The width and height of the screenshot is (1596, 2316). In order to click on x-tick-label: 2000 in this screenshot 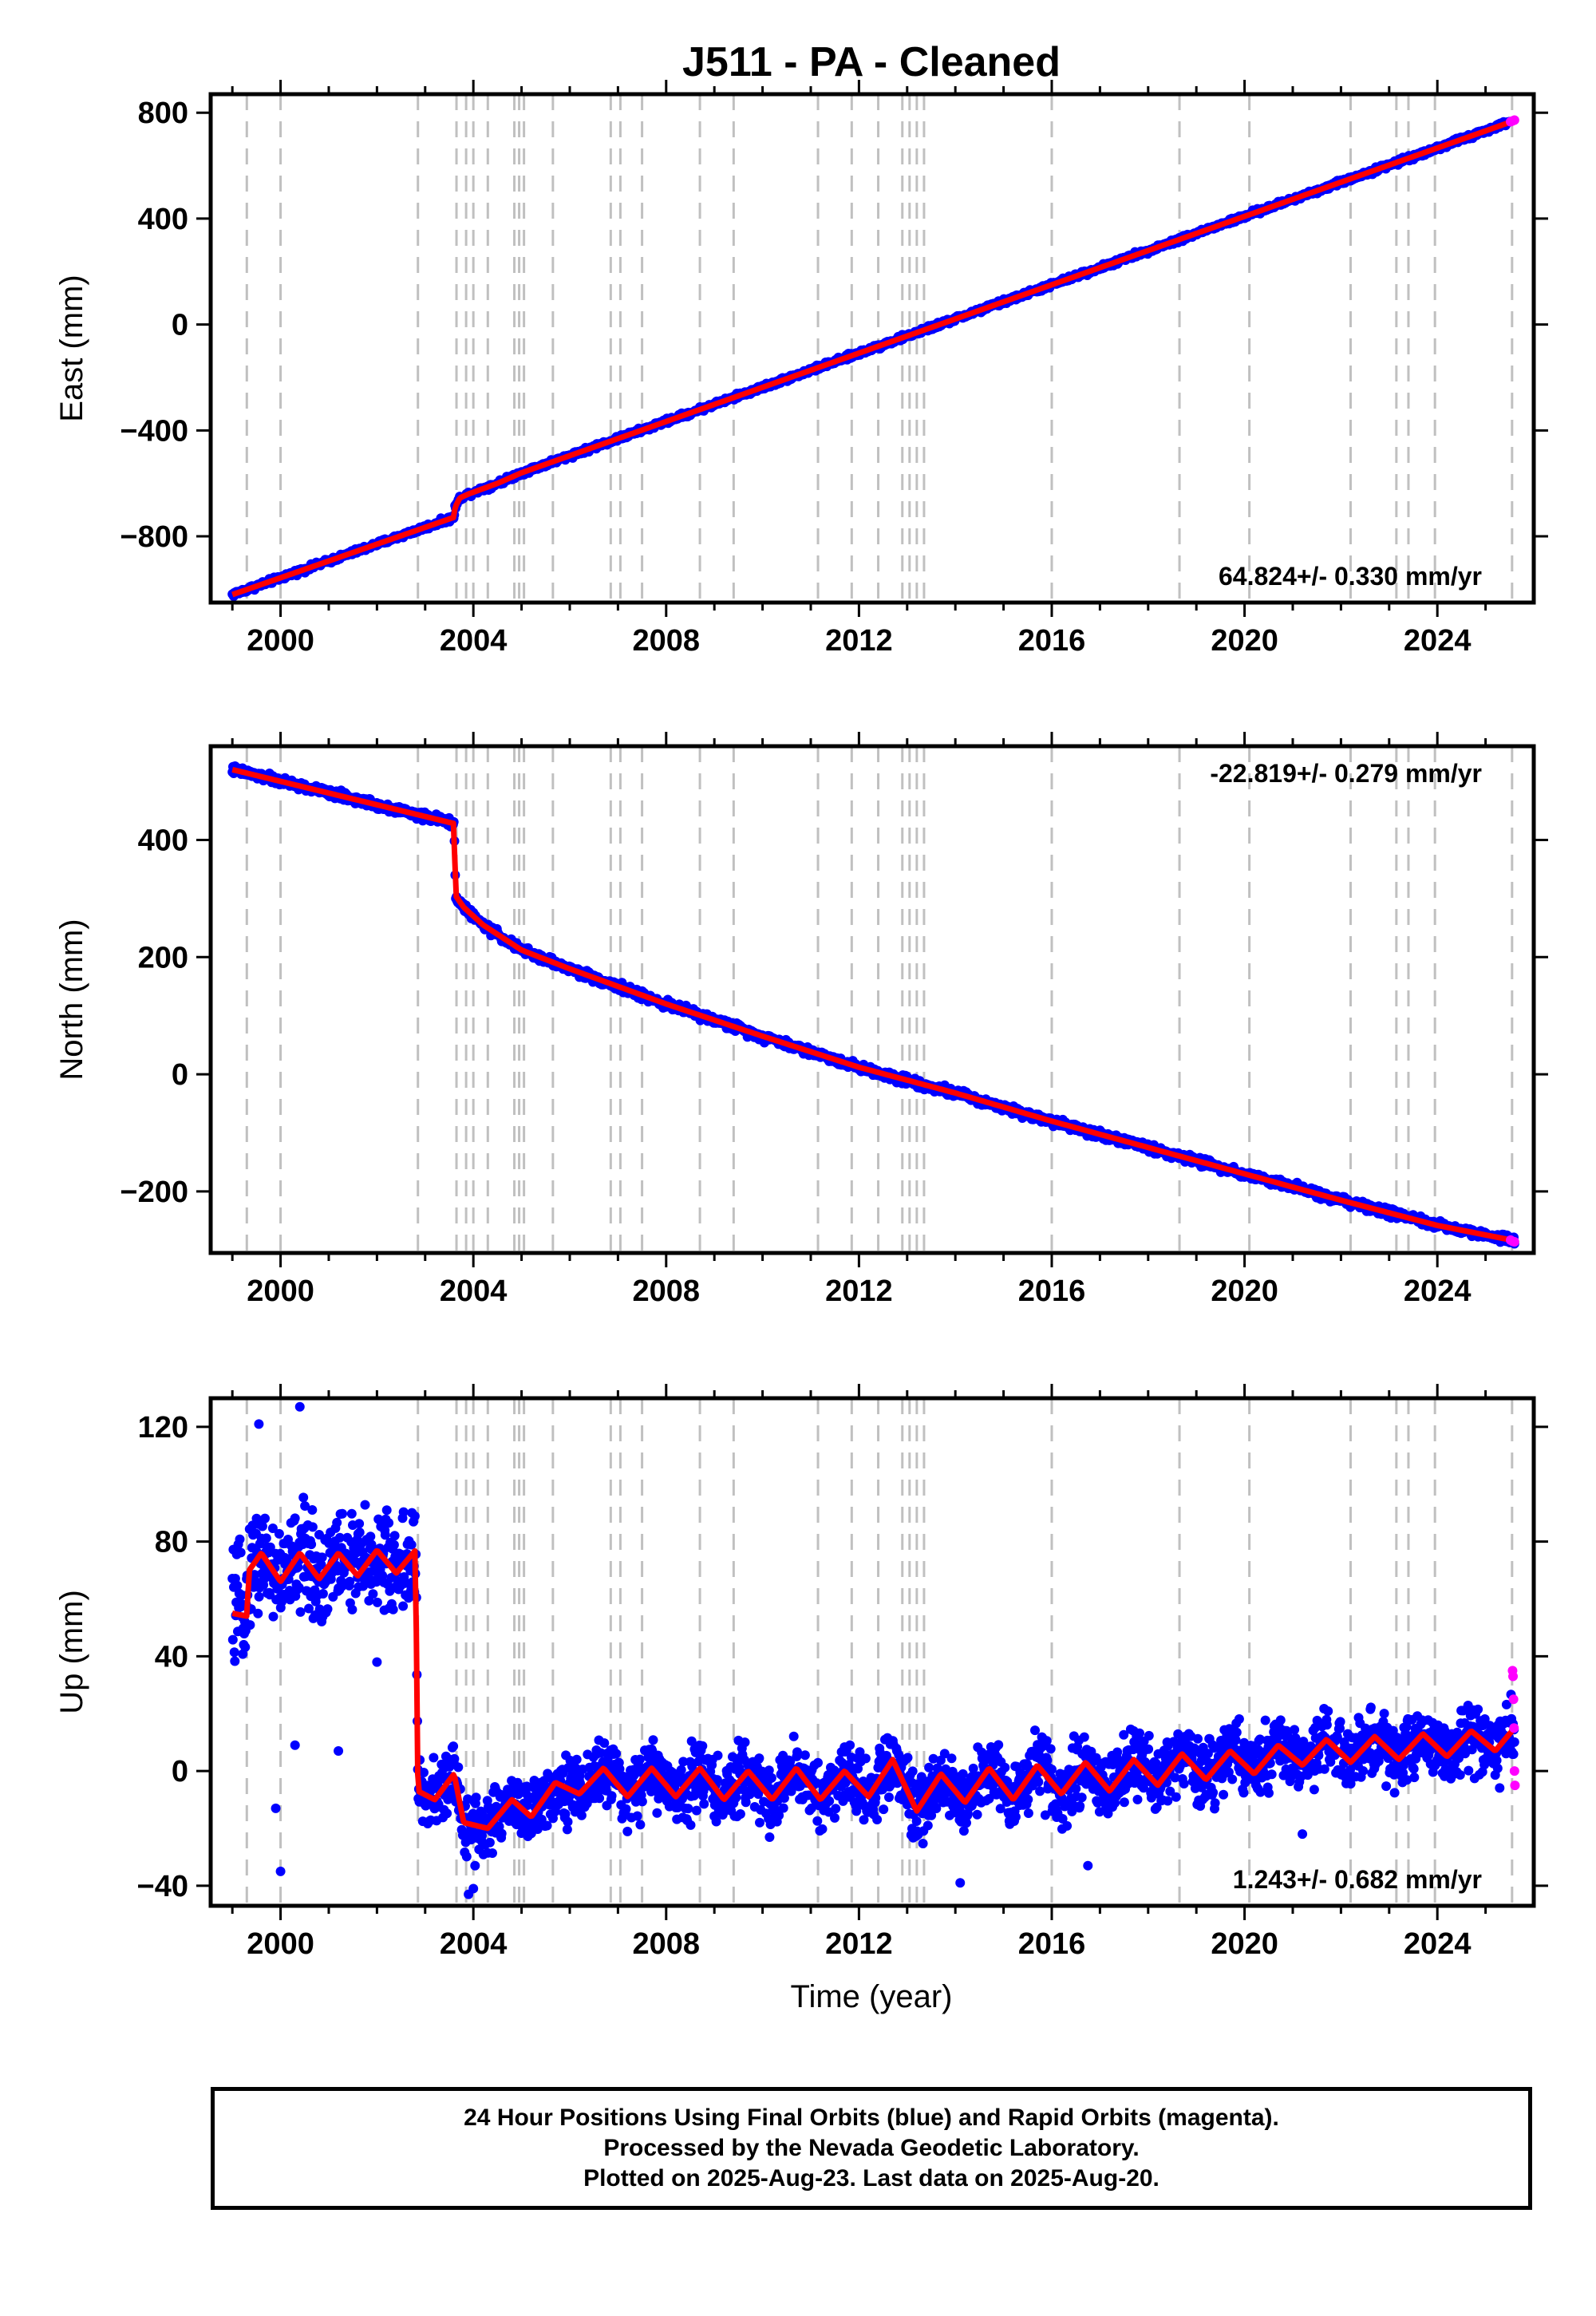, I will do `click(280, 641)`.